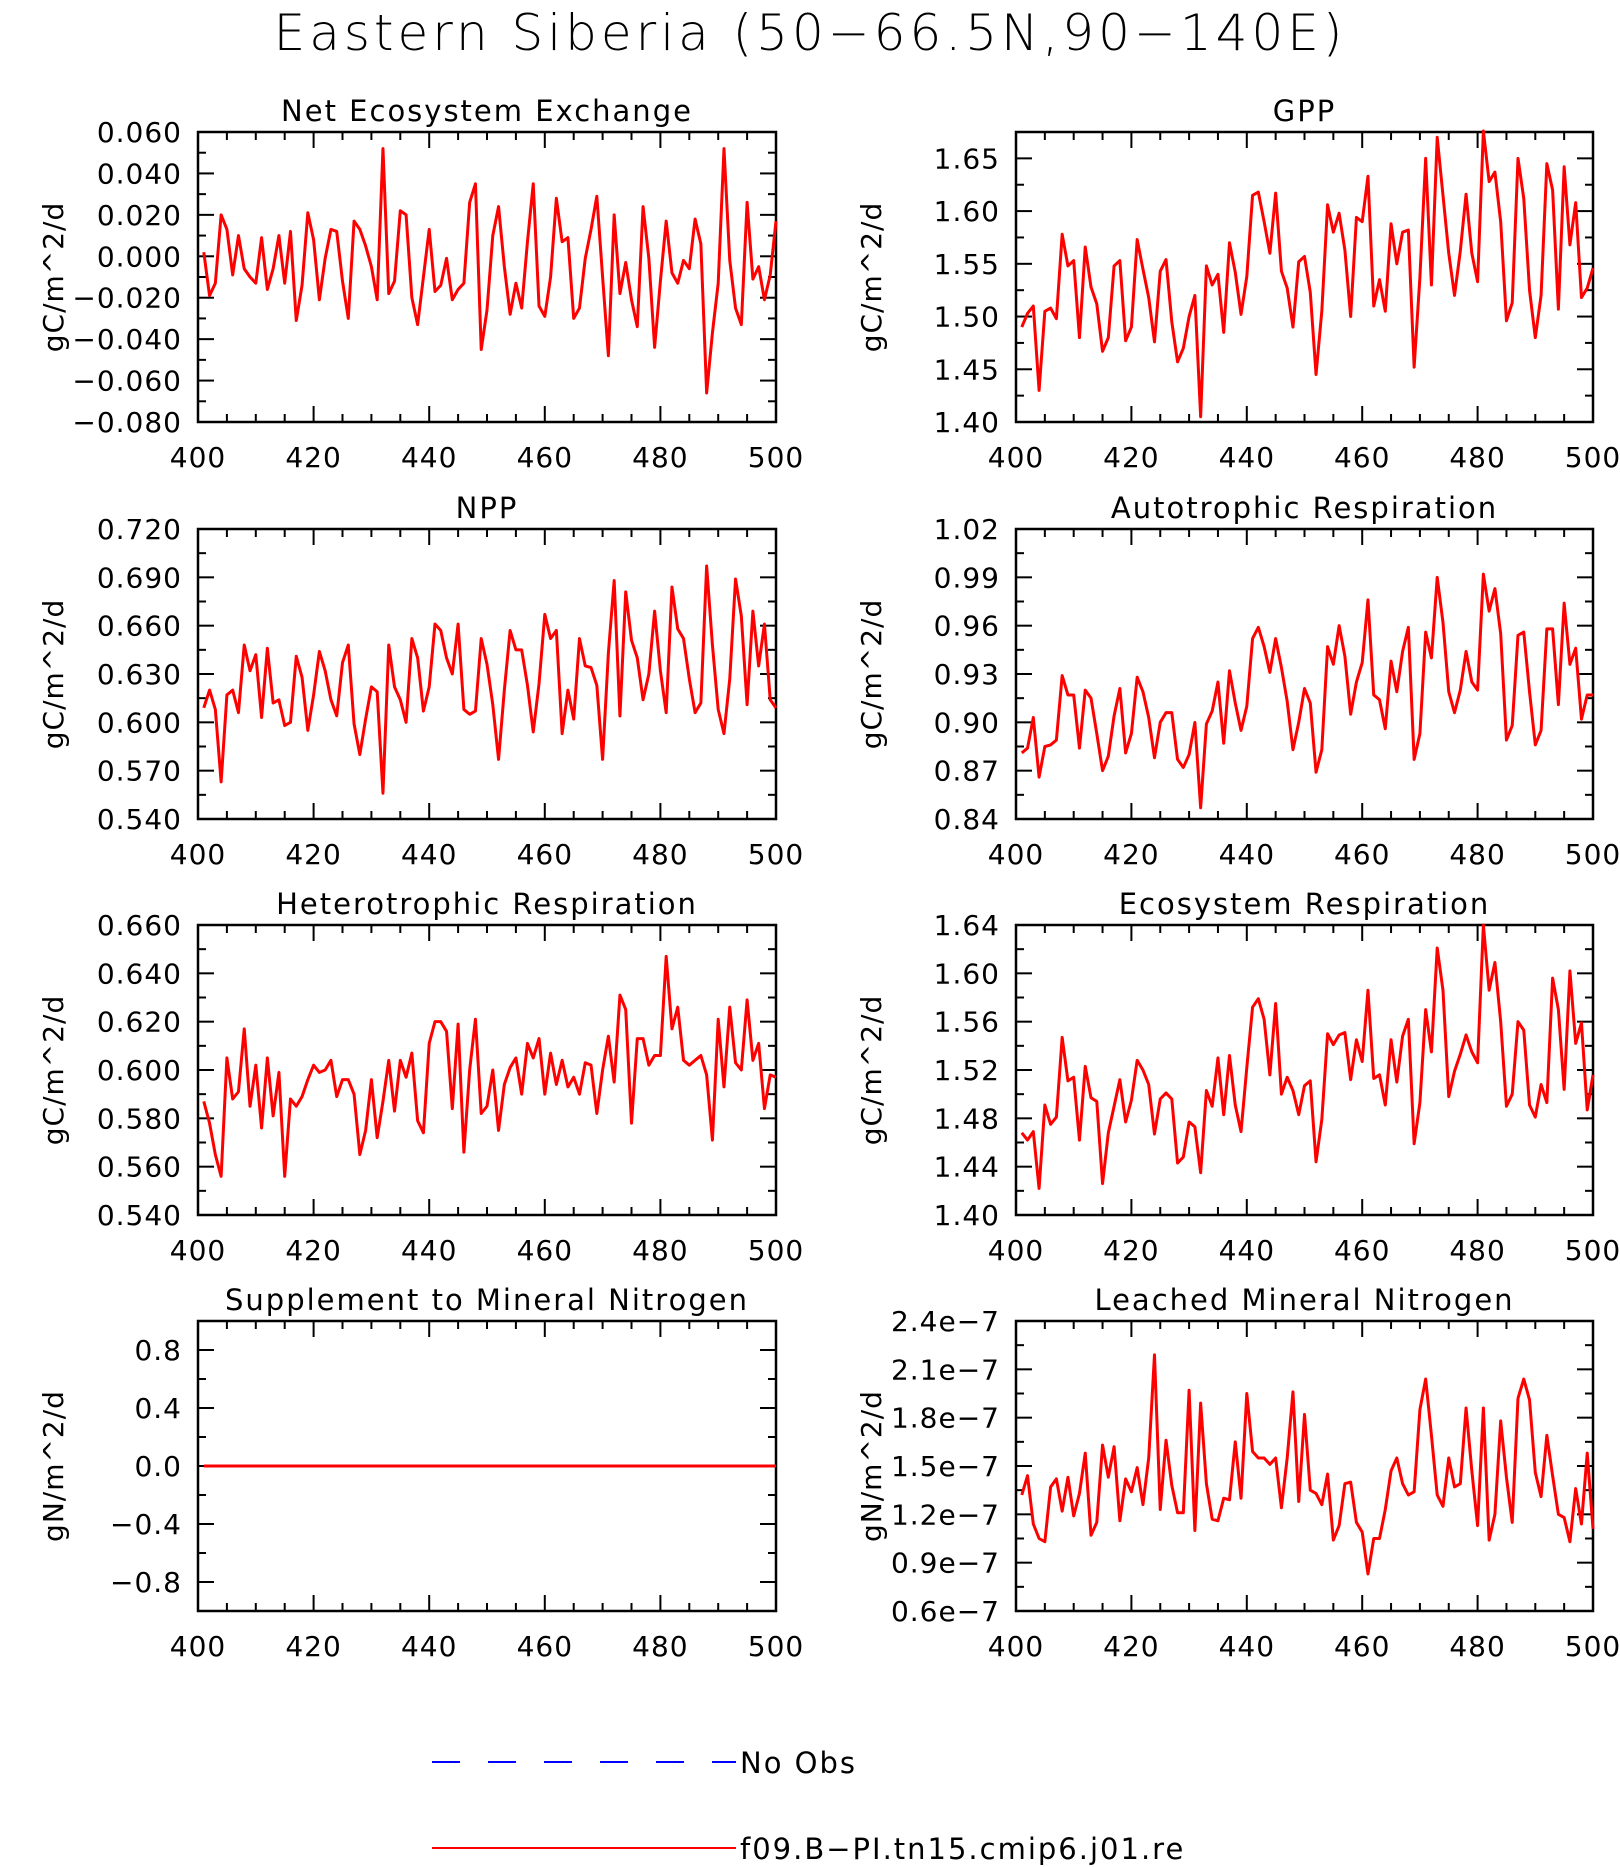 The height and width of the screenshot is (1867, 1620). I want to click on y-tick-label: 1.44, so click(967, 1167).